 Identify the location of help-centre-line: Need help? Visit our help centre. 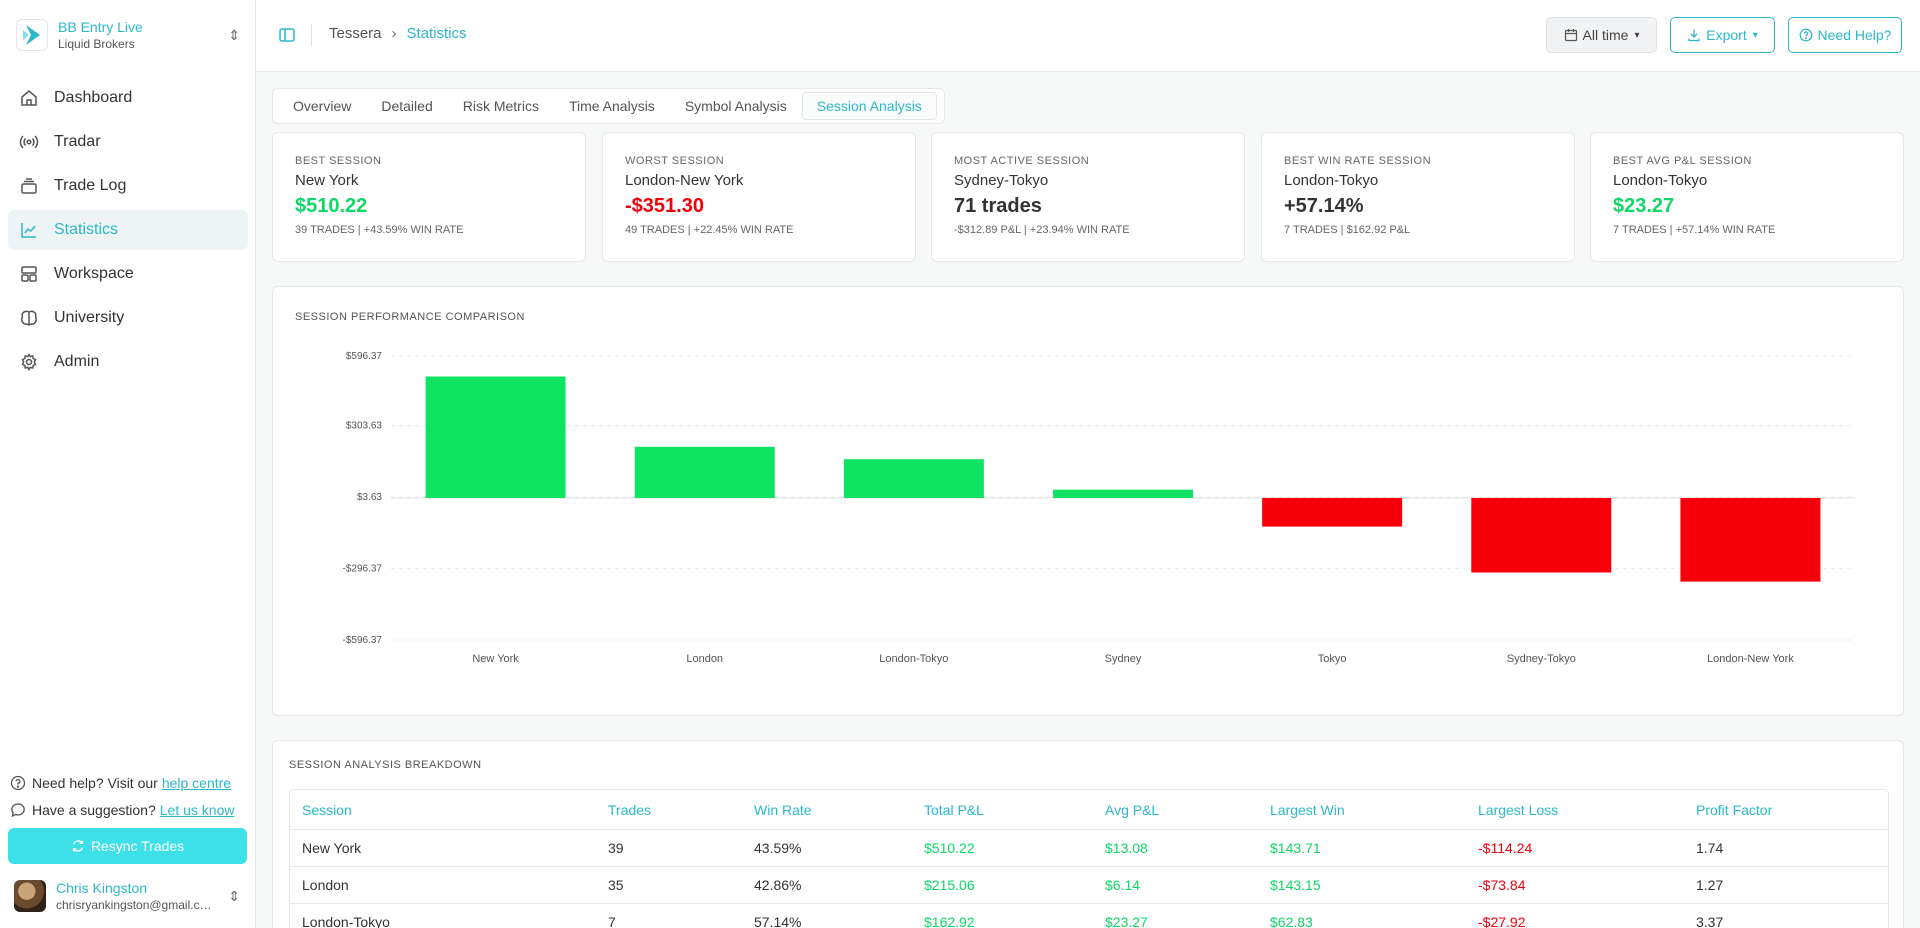
(120, 783).